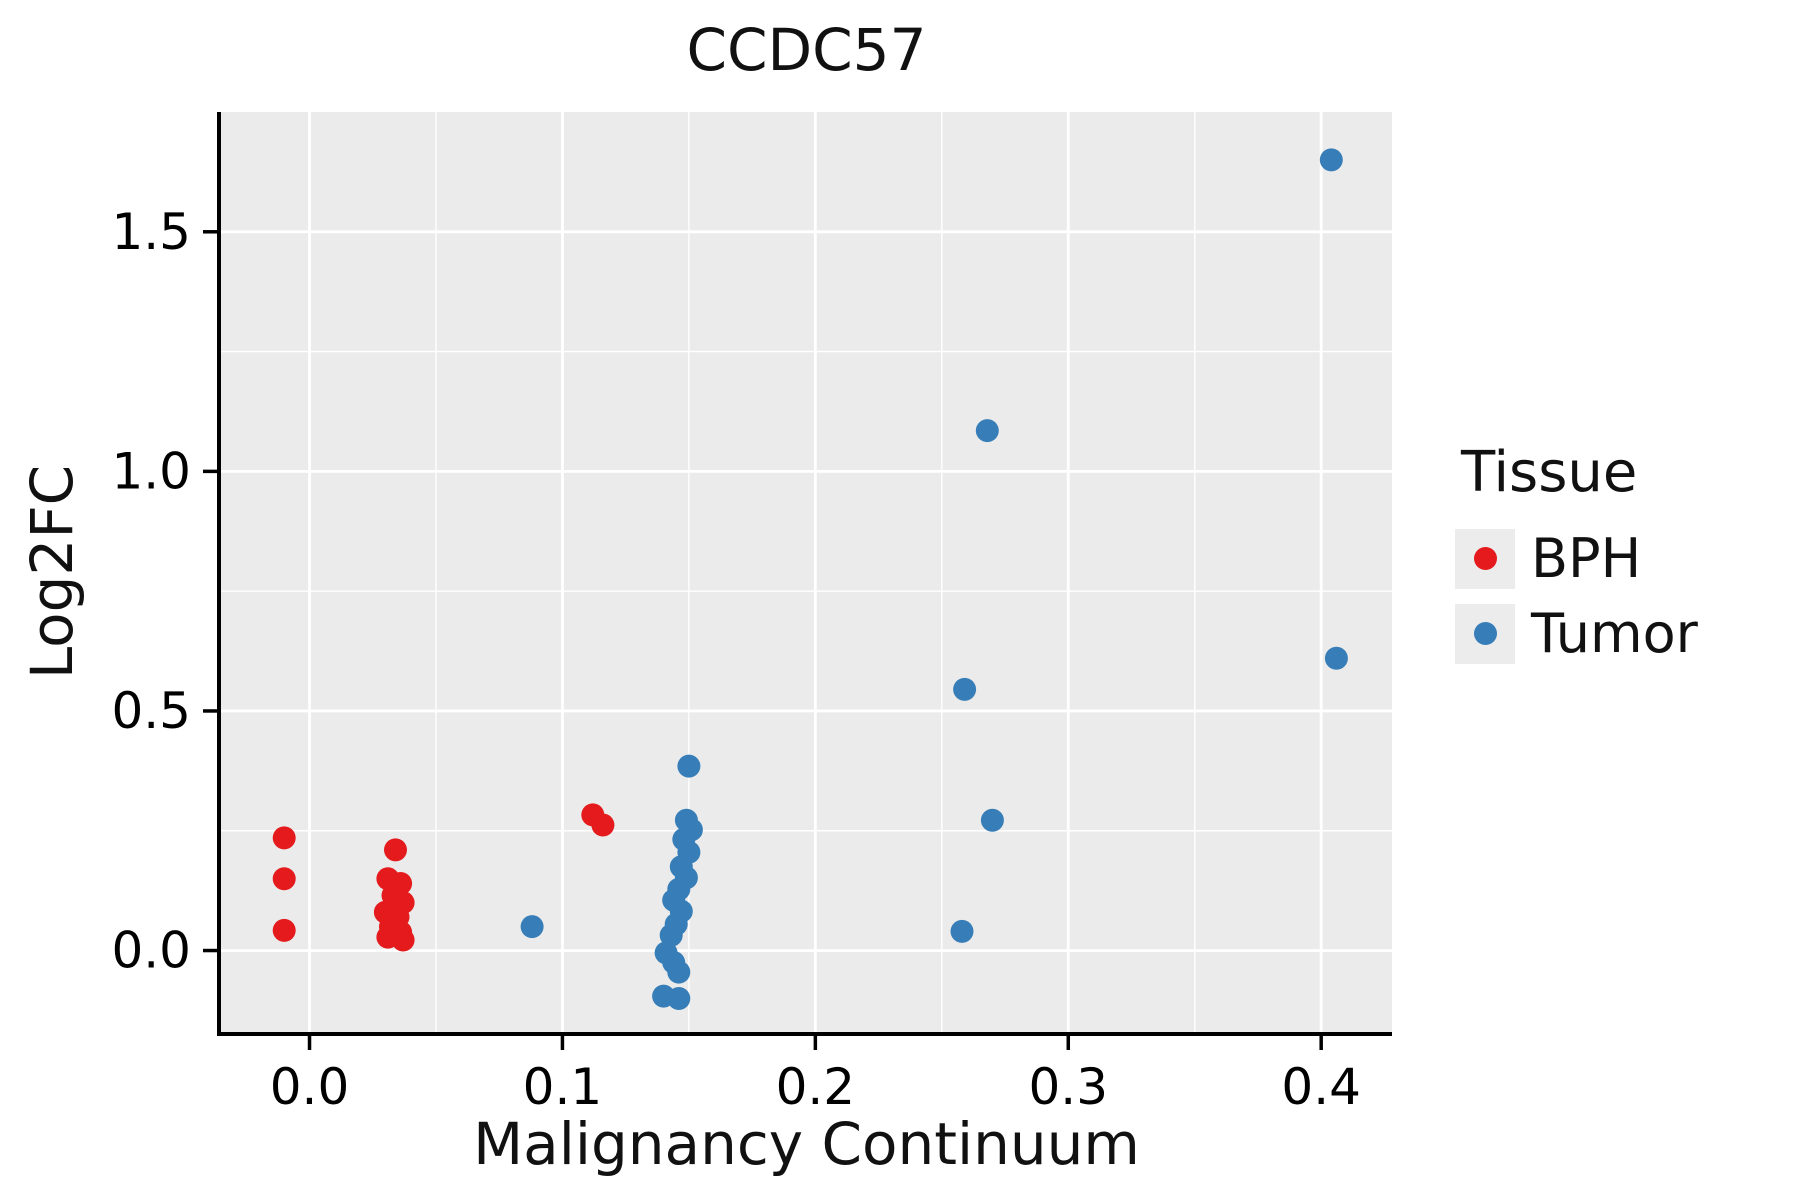  What do you see at coordinates (151, 951) in the screenshot?
I see `y-tick-label: 0.0` at bounding box center [151, 951].